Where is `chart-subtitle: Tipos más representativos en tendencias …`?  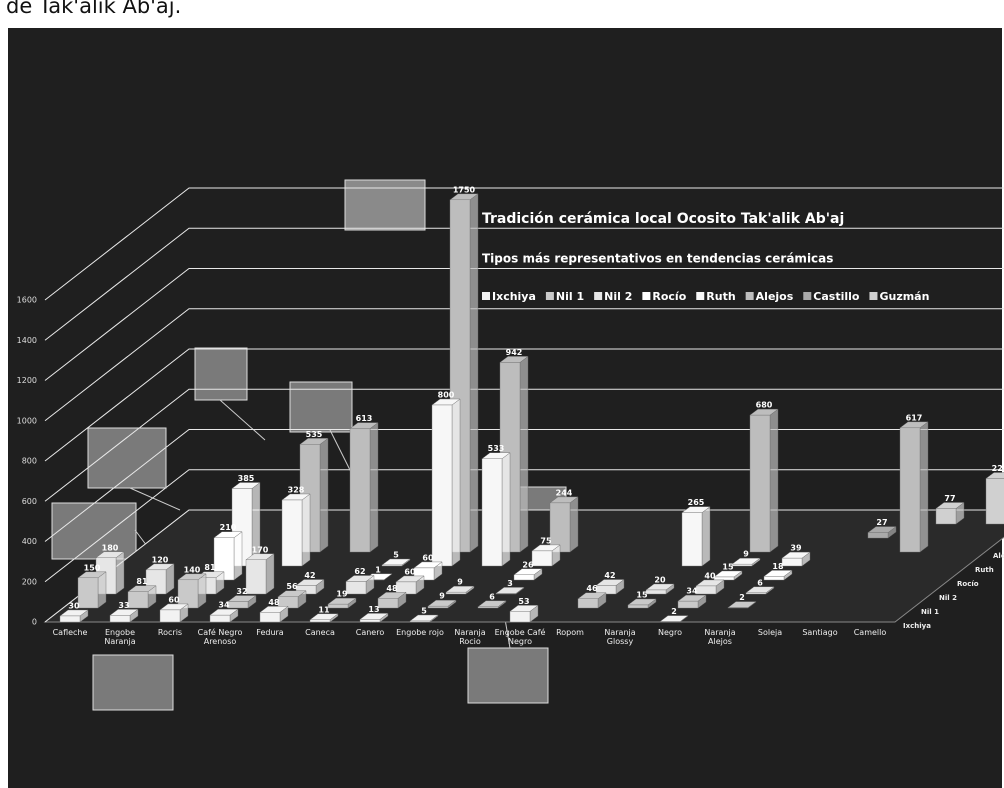 chart-subtitle: Tipos más representativos en tendencias … is located at coordinates (657, 259).